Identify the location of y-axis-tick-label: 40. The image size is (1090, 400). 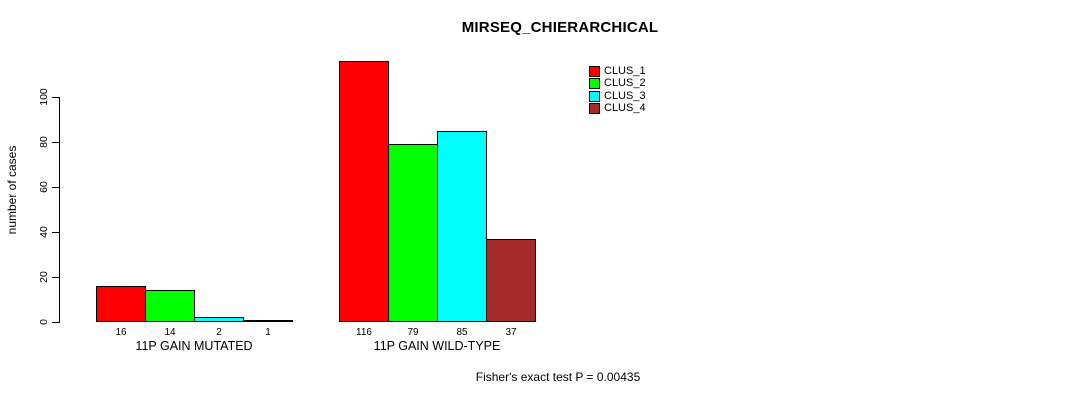
(44, 232).